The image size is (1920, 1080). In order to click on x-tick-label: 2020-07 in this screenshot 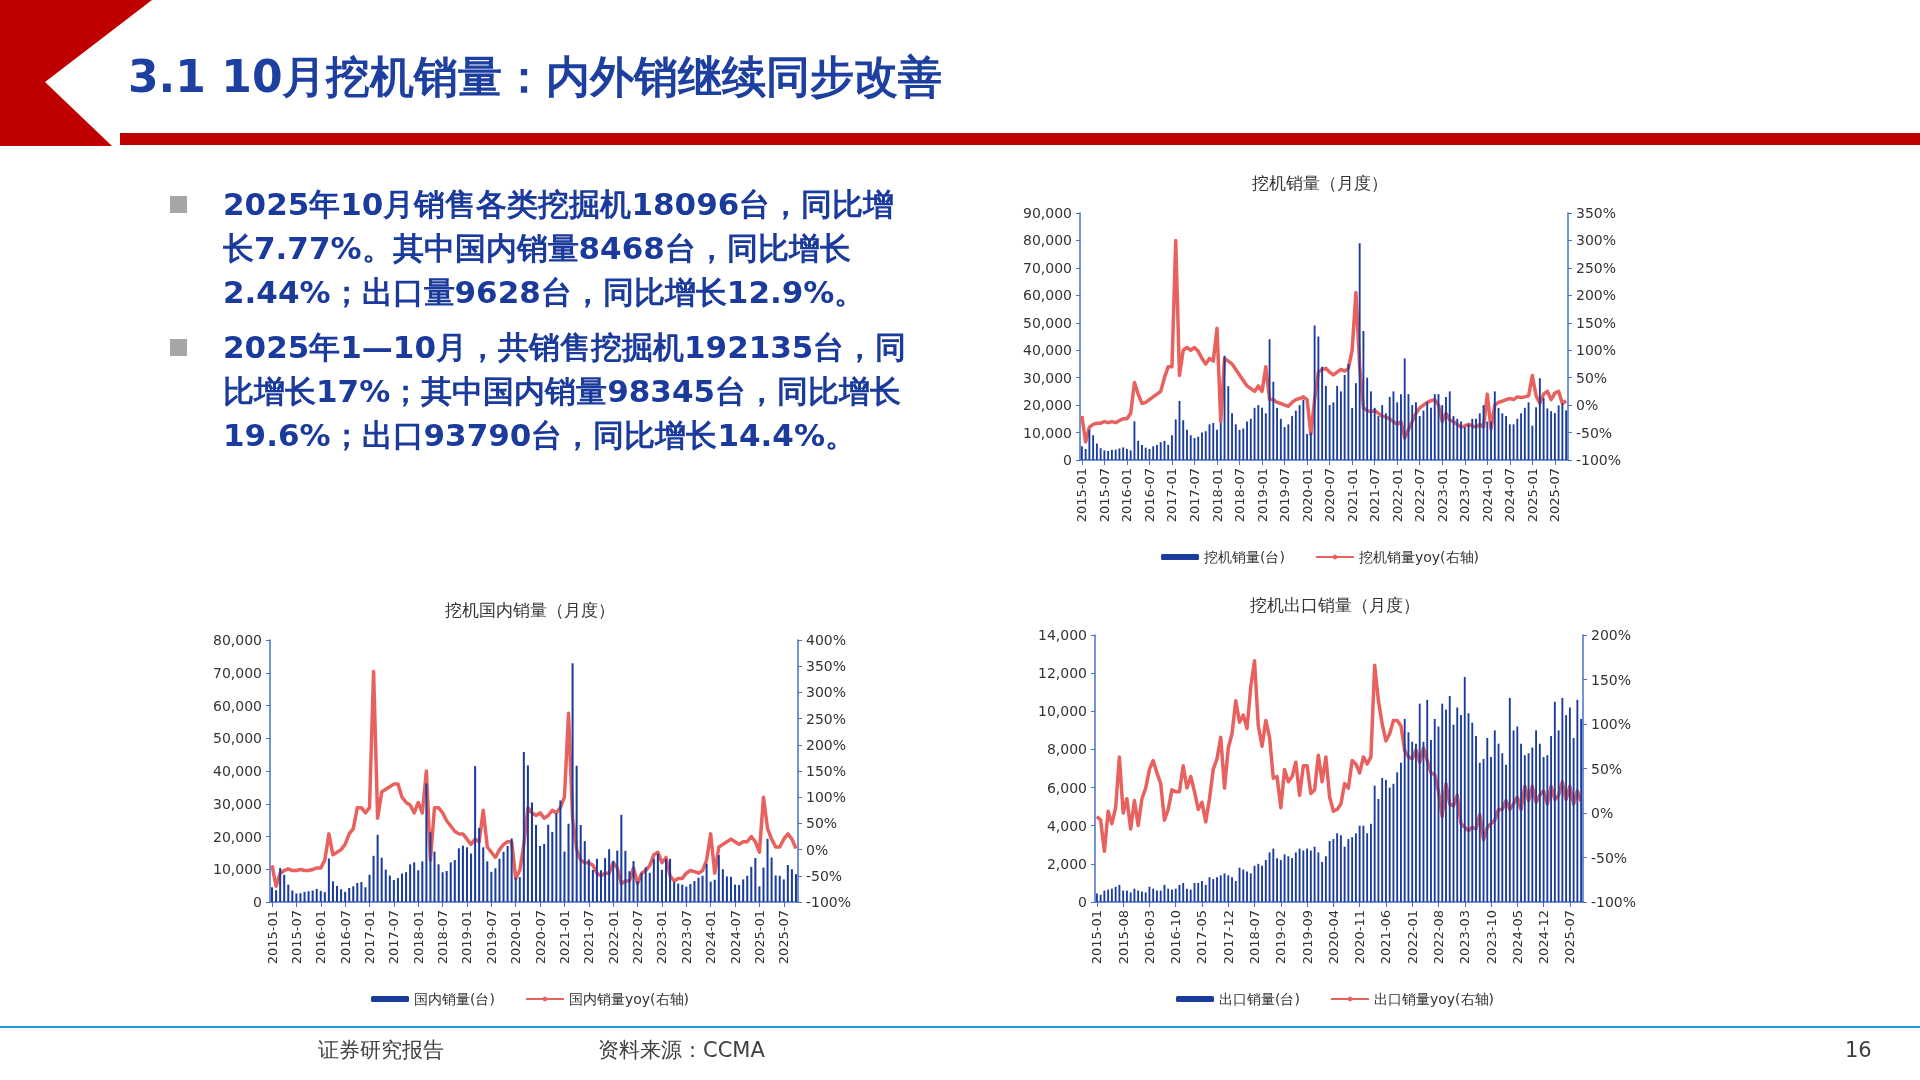, I will do `click(540, 937)`.